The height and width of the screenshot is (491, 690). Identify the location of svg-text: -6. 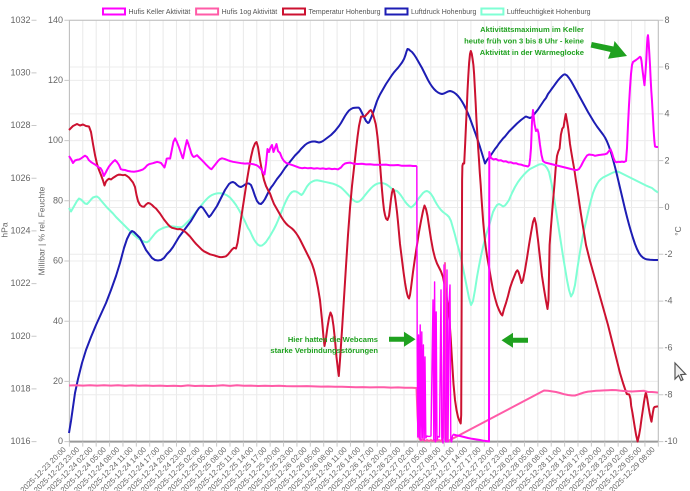
(669, 348).